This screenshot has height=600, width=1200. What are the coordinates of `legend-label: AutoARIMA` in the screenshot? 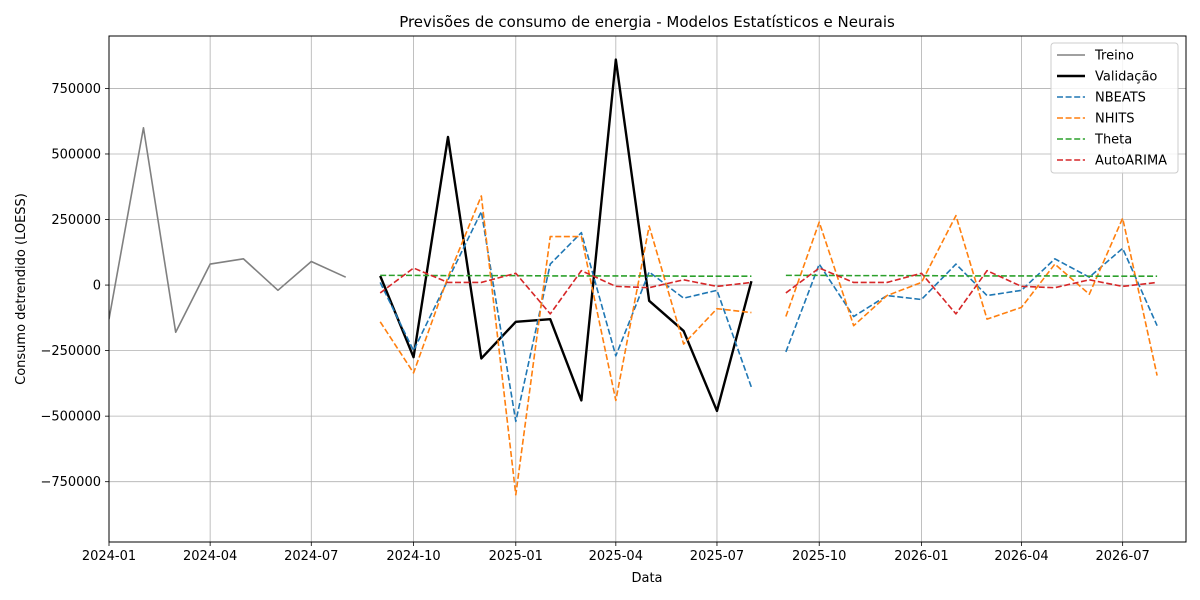 It's located at (1131, 161).